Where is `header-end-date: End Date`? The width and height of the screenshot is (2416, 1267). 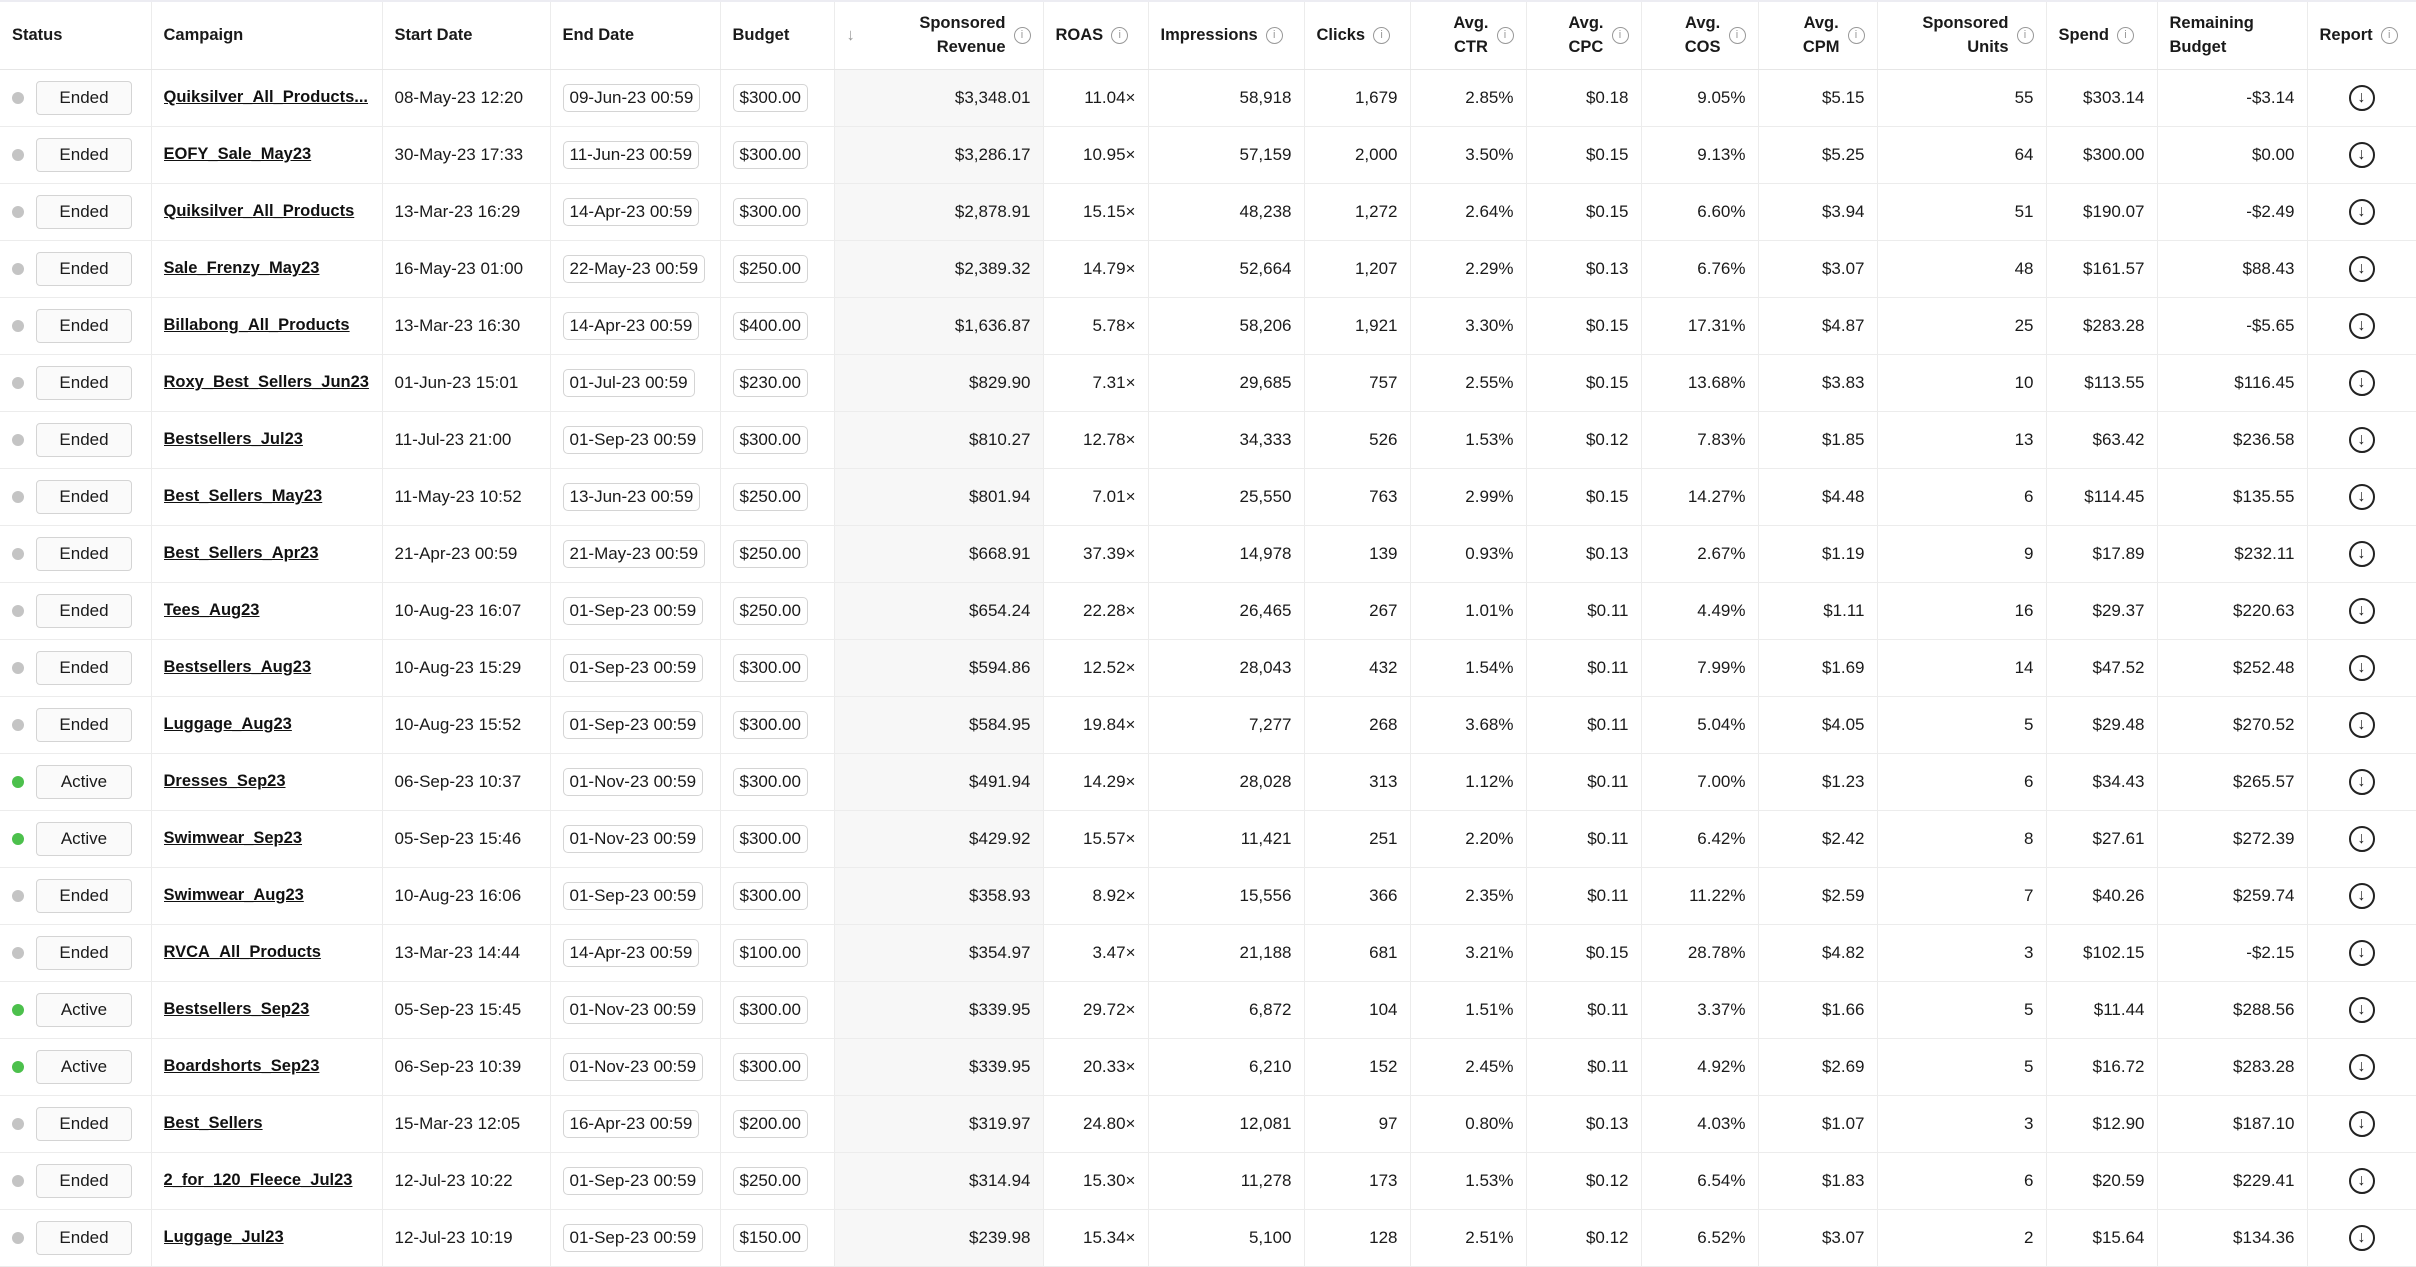
header-end-date: End Date is located at coordinates (635, 35).